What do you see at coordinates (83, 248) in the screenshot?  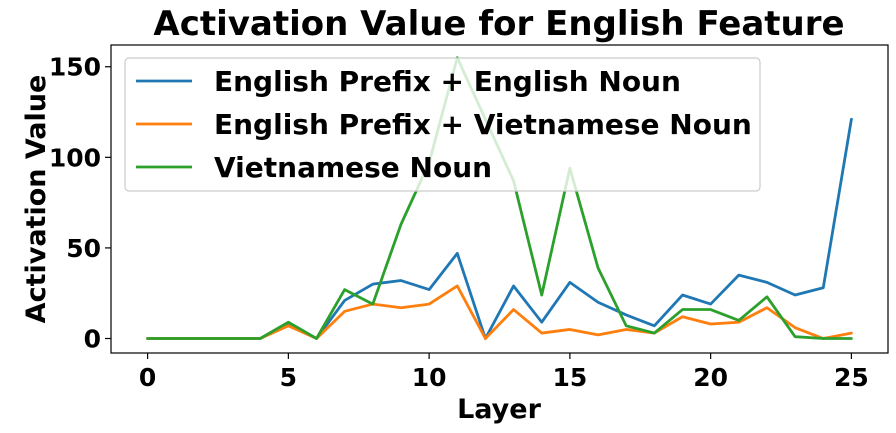 I see `y-tick-label: 50` at bounding box center [83, 248].